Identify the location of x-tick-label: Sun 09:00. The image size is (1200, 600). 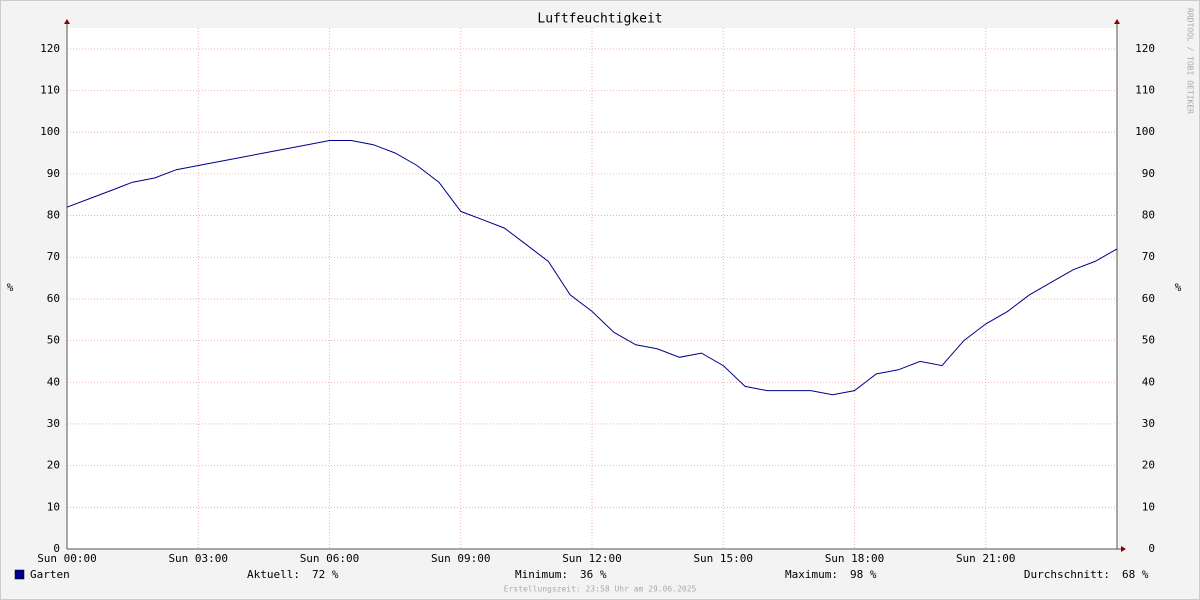
(461, 558).